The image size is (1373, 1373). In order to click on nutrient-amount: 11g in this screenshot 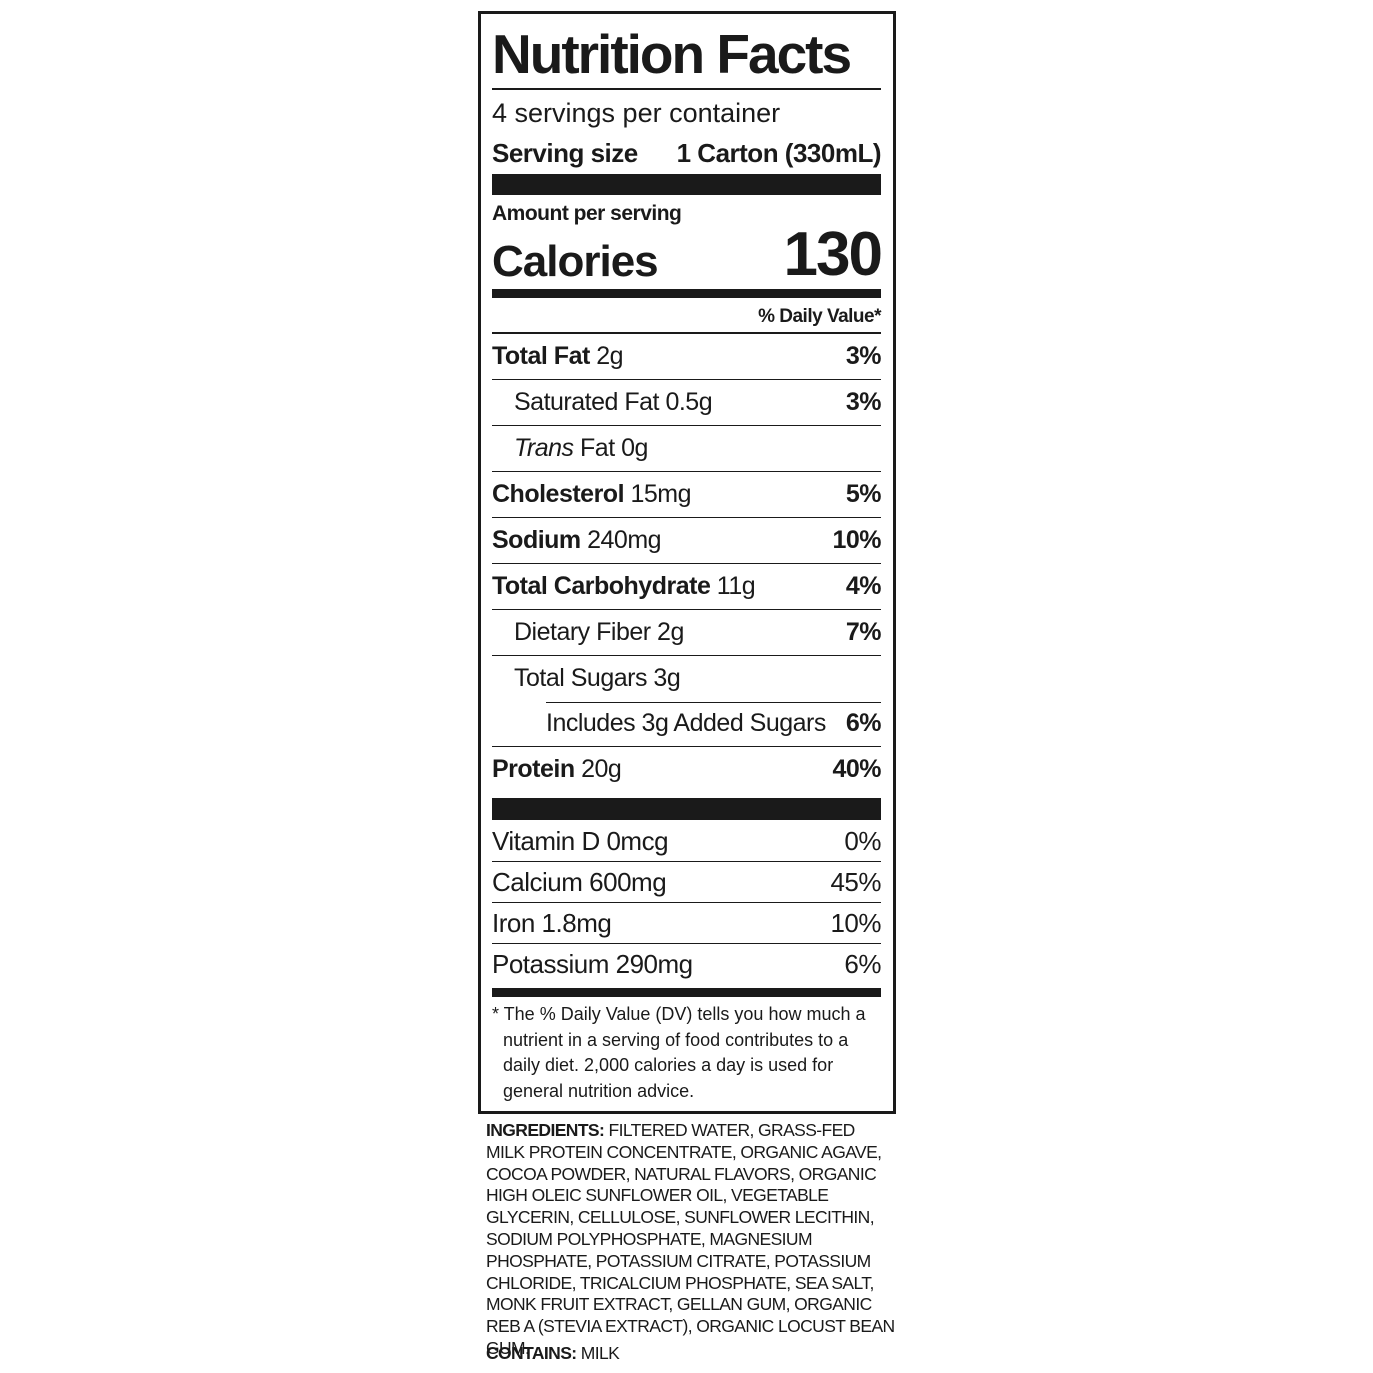, I will do `click(736, 586)`.